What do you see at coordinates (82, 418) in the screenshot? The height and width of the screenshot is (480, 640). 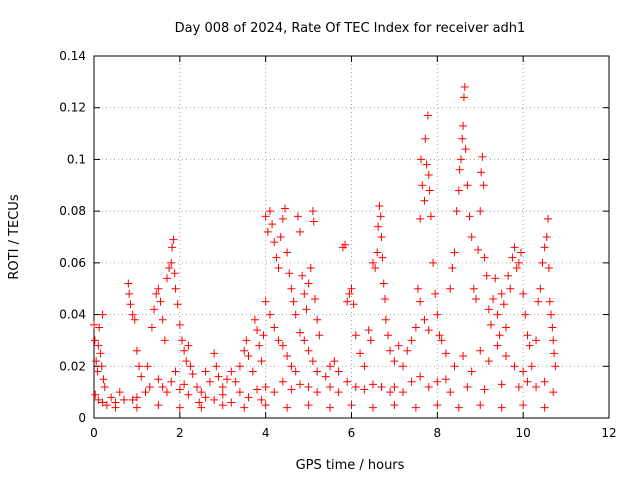 I see `y-tick-label: 0` at bounding box center [82, 418].